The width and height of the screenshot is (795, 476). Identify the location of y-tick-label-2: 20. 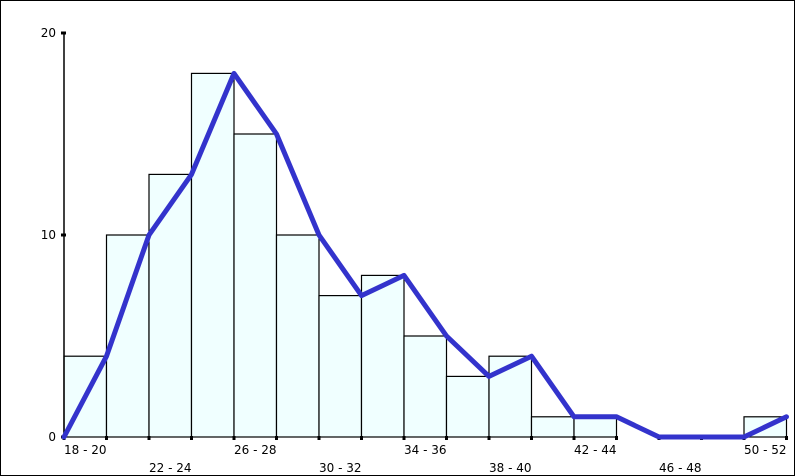
(48, 33).